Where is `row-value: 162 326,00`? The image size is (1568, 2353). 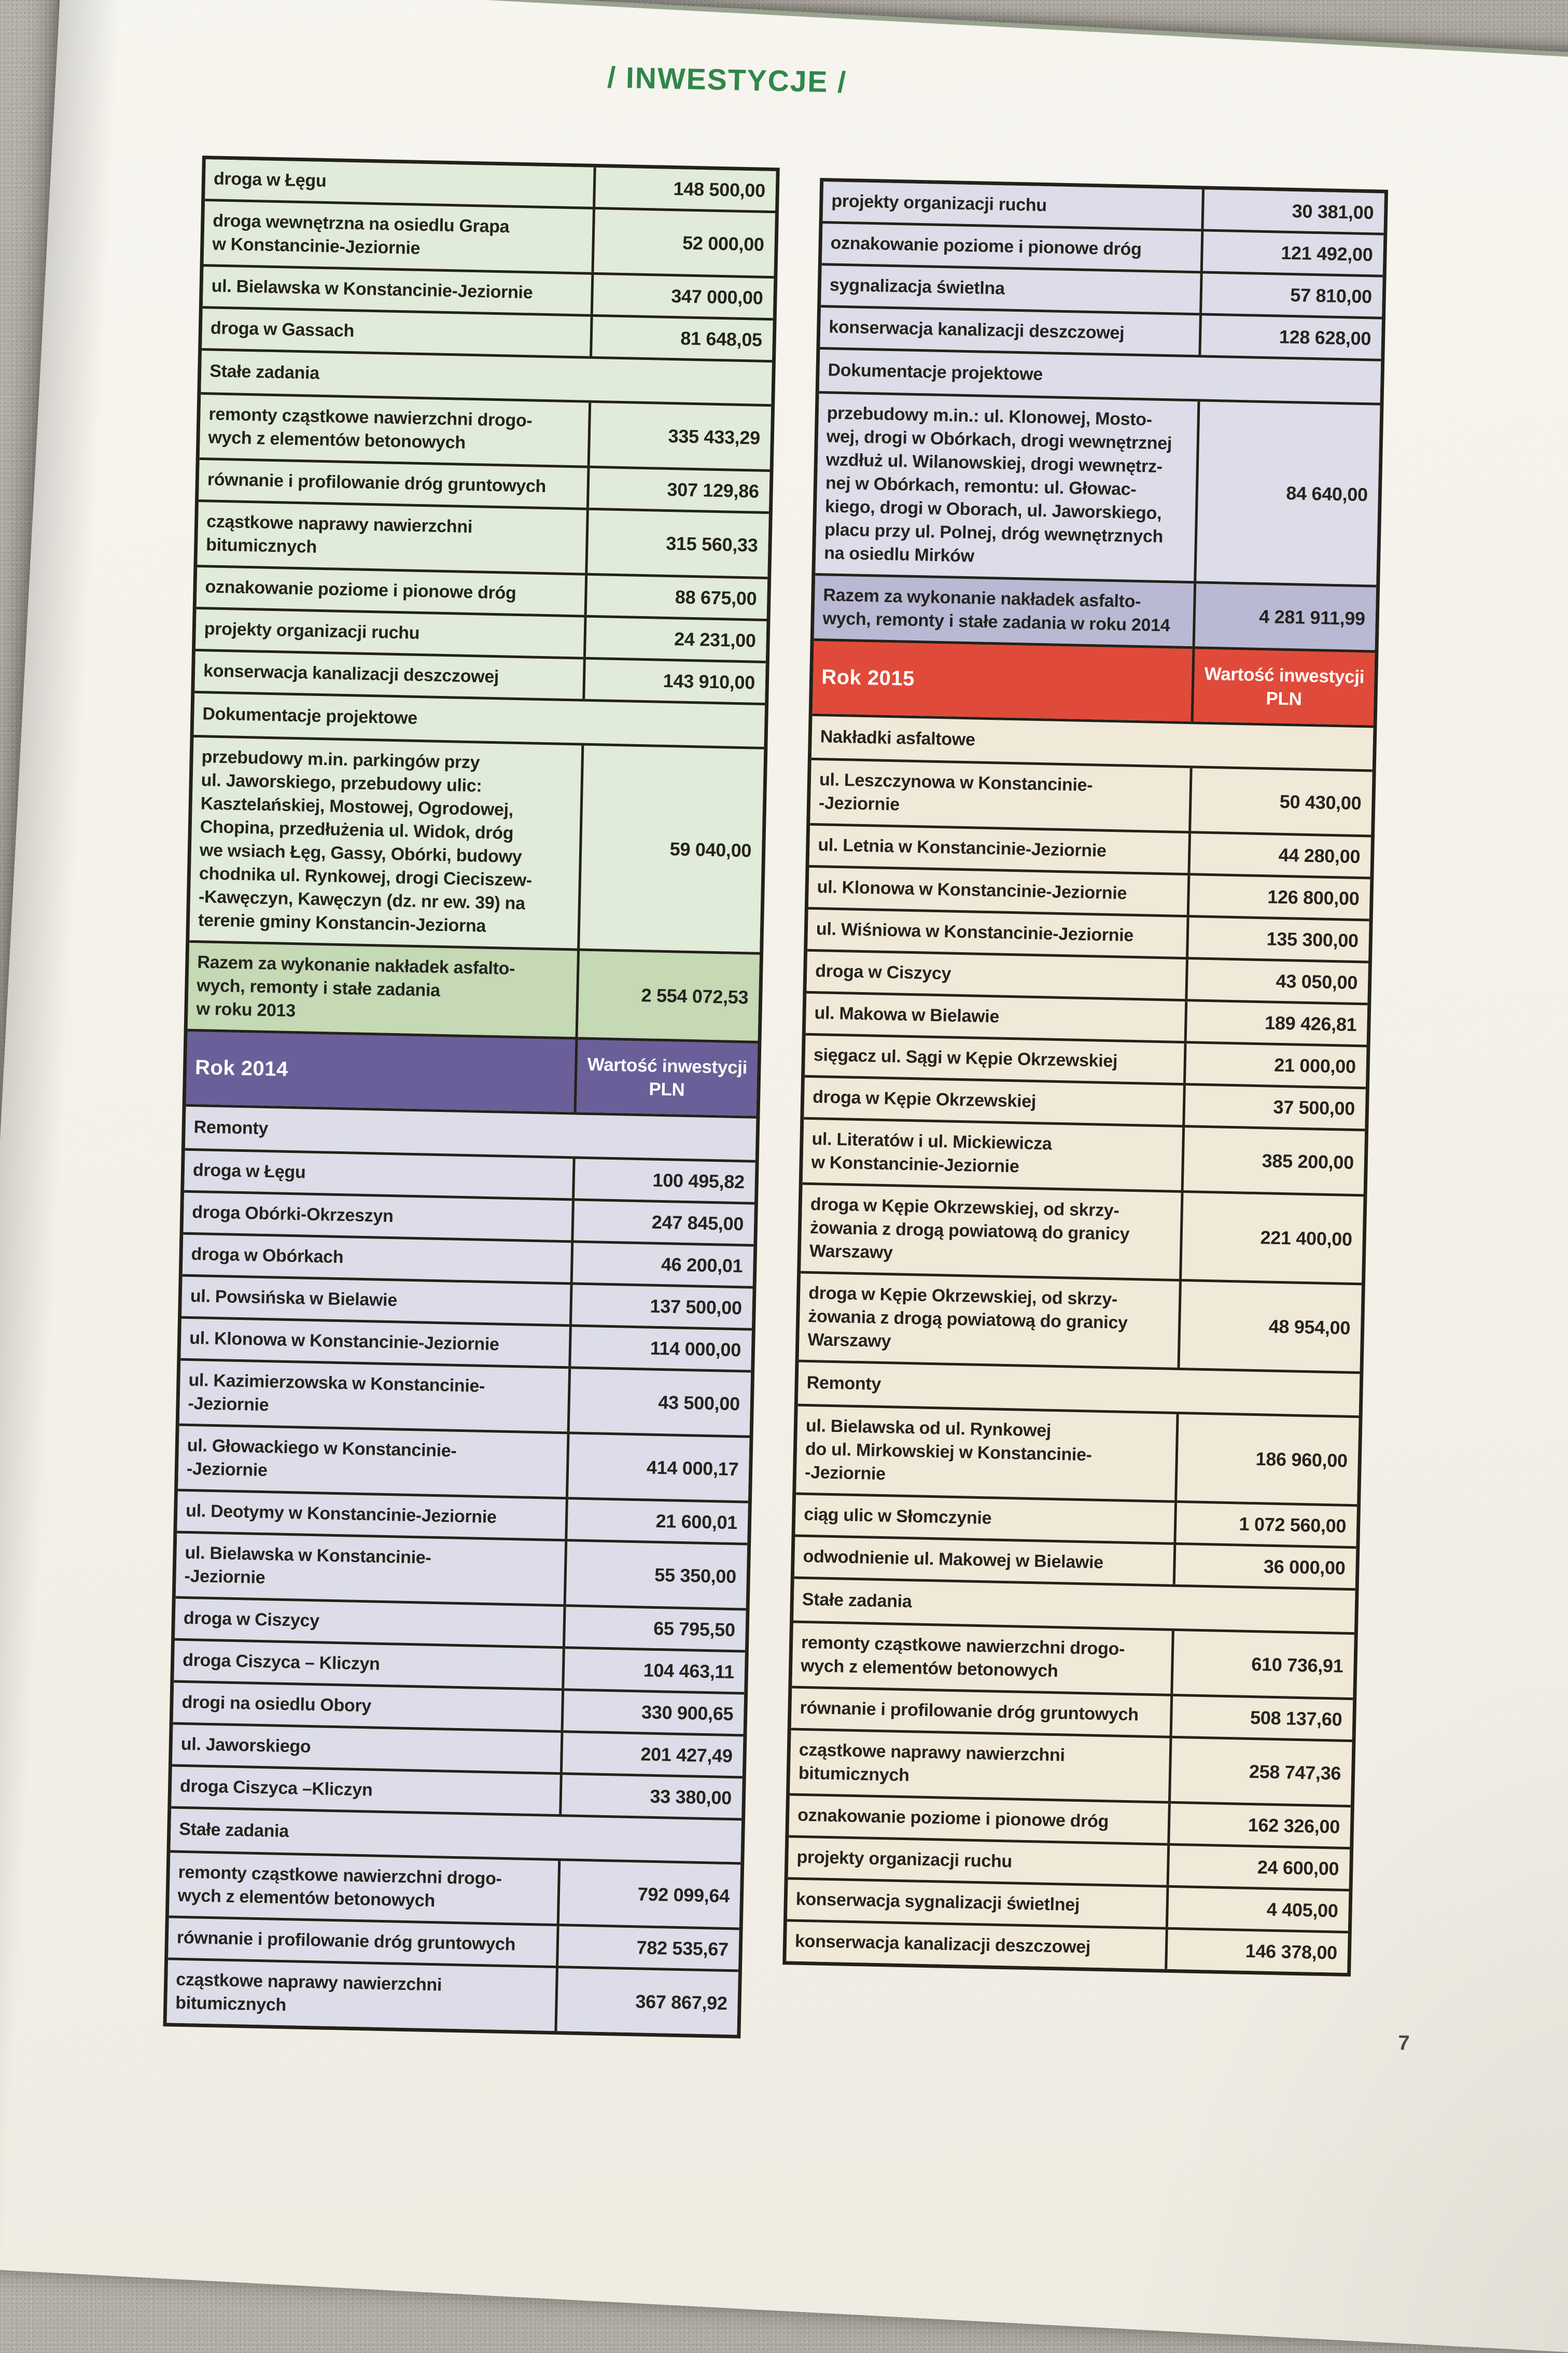
row-value: 162 326,00 is located at coordinates (1259, 1825).